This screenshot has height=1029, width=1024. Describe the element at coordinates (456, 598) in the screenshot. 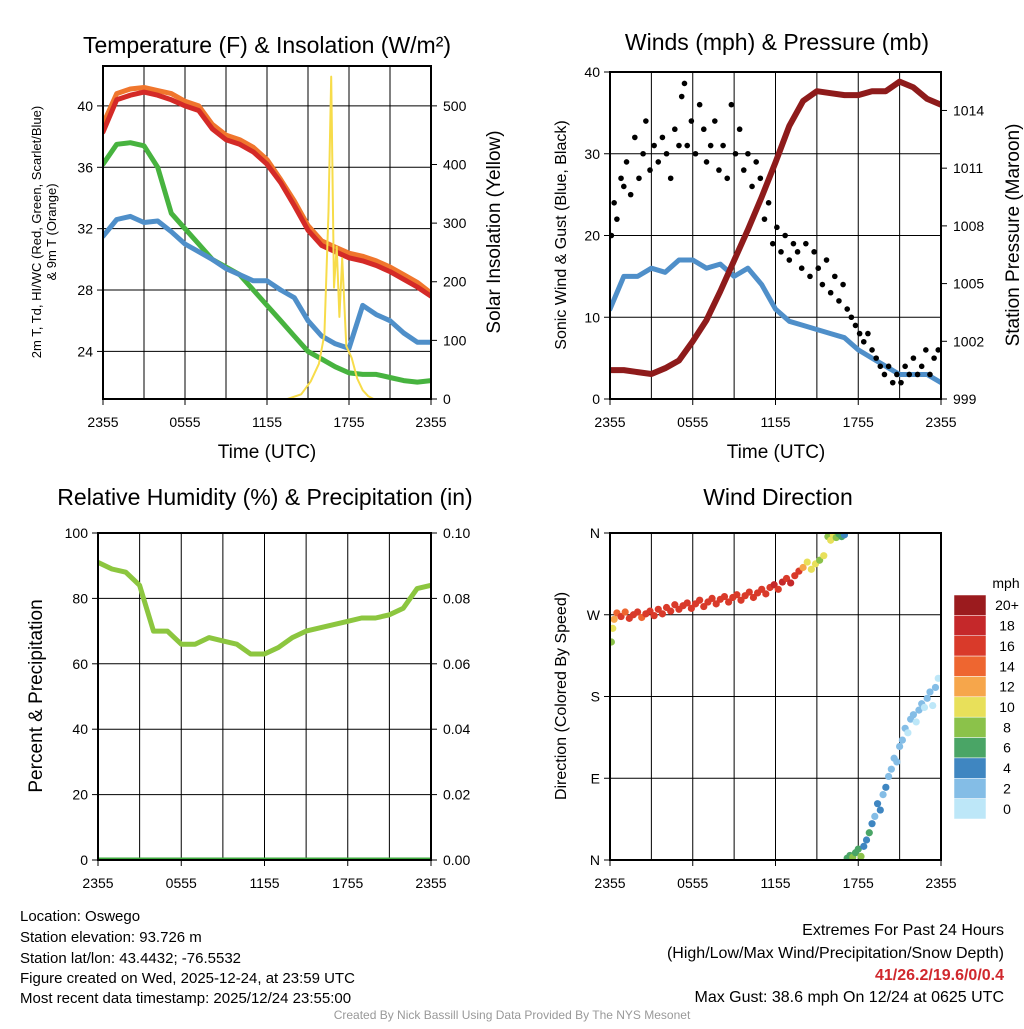

I see `y-right-tick-label: 0.08` at that location.